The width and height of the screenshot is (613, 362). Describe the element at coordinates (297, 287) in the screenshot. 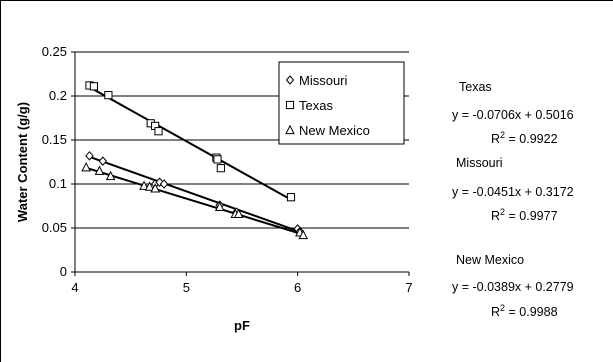

I see `x-tick-label: 6` at that location.